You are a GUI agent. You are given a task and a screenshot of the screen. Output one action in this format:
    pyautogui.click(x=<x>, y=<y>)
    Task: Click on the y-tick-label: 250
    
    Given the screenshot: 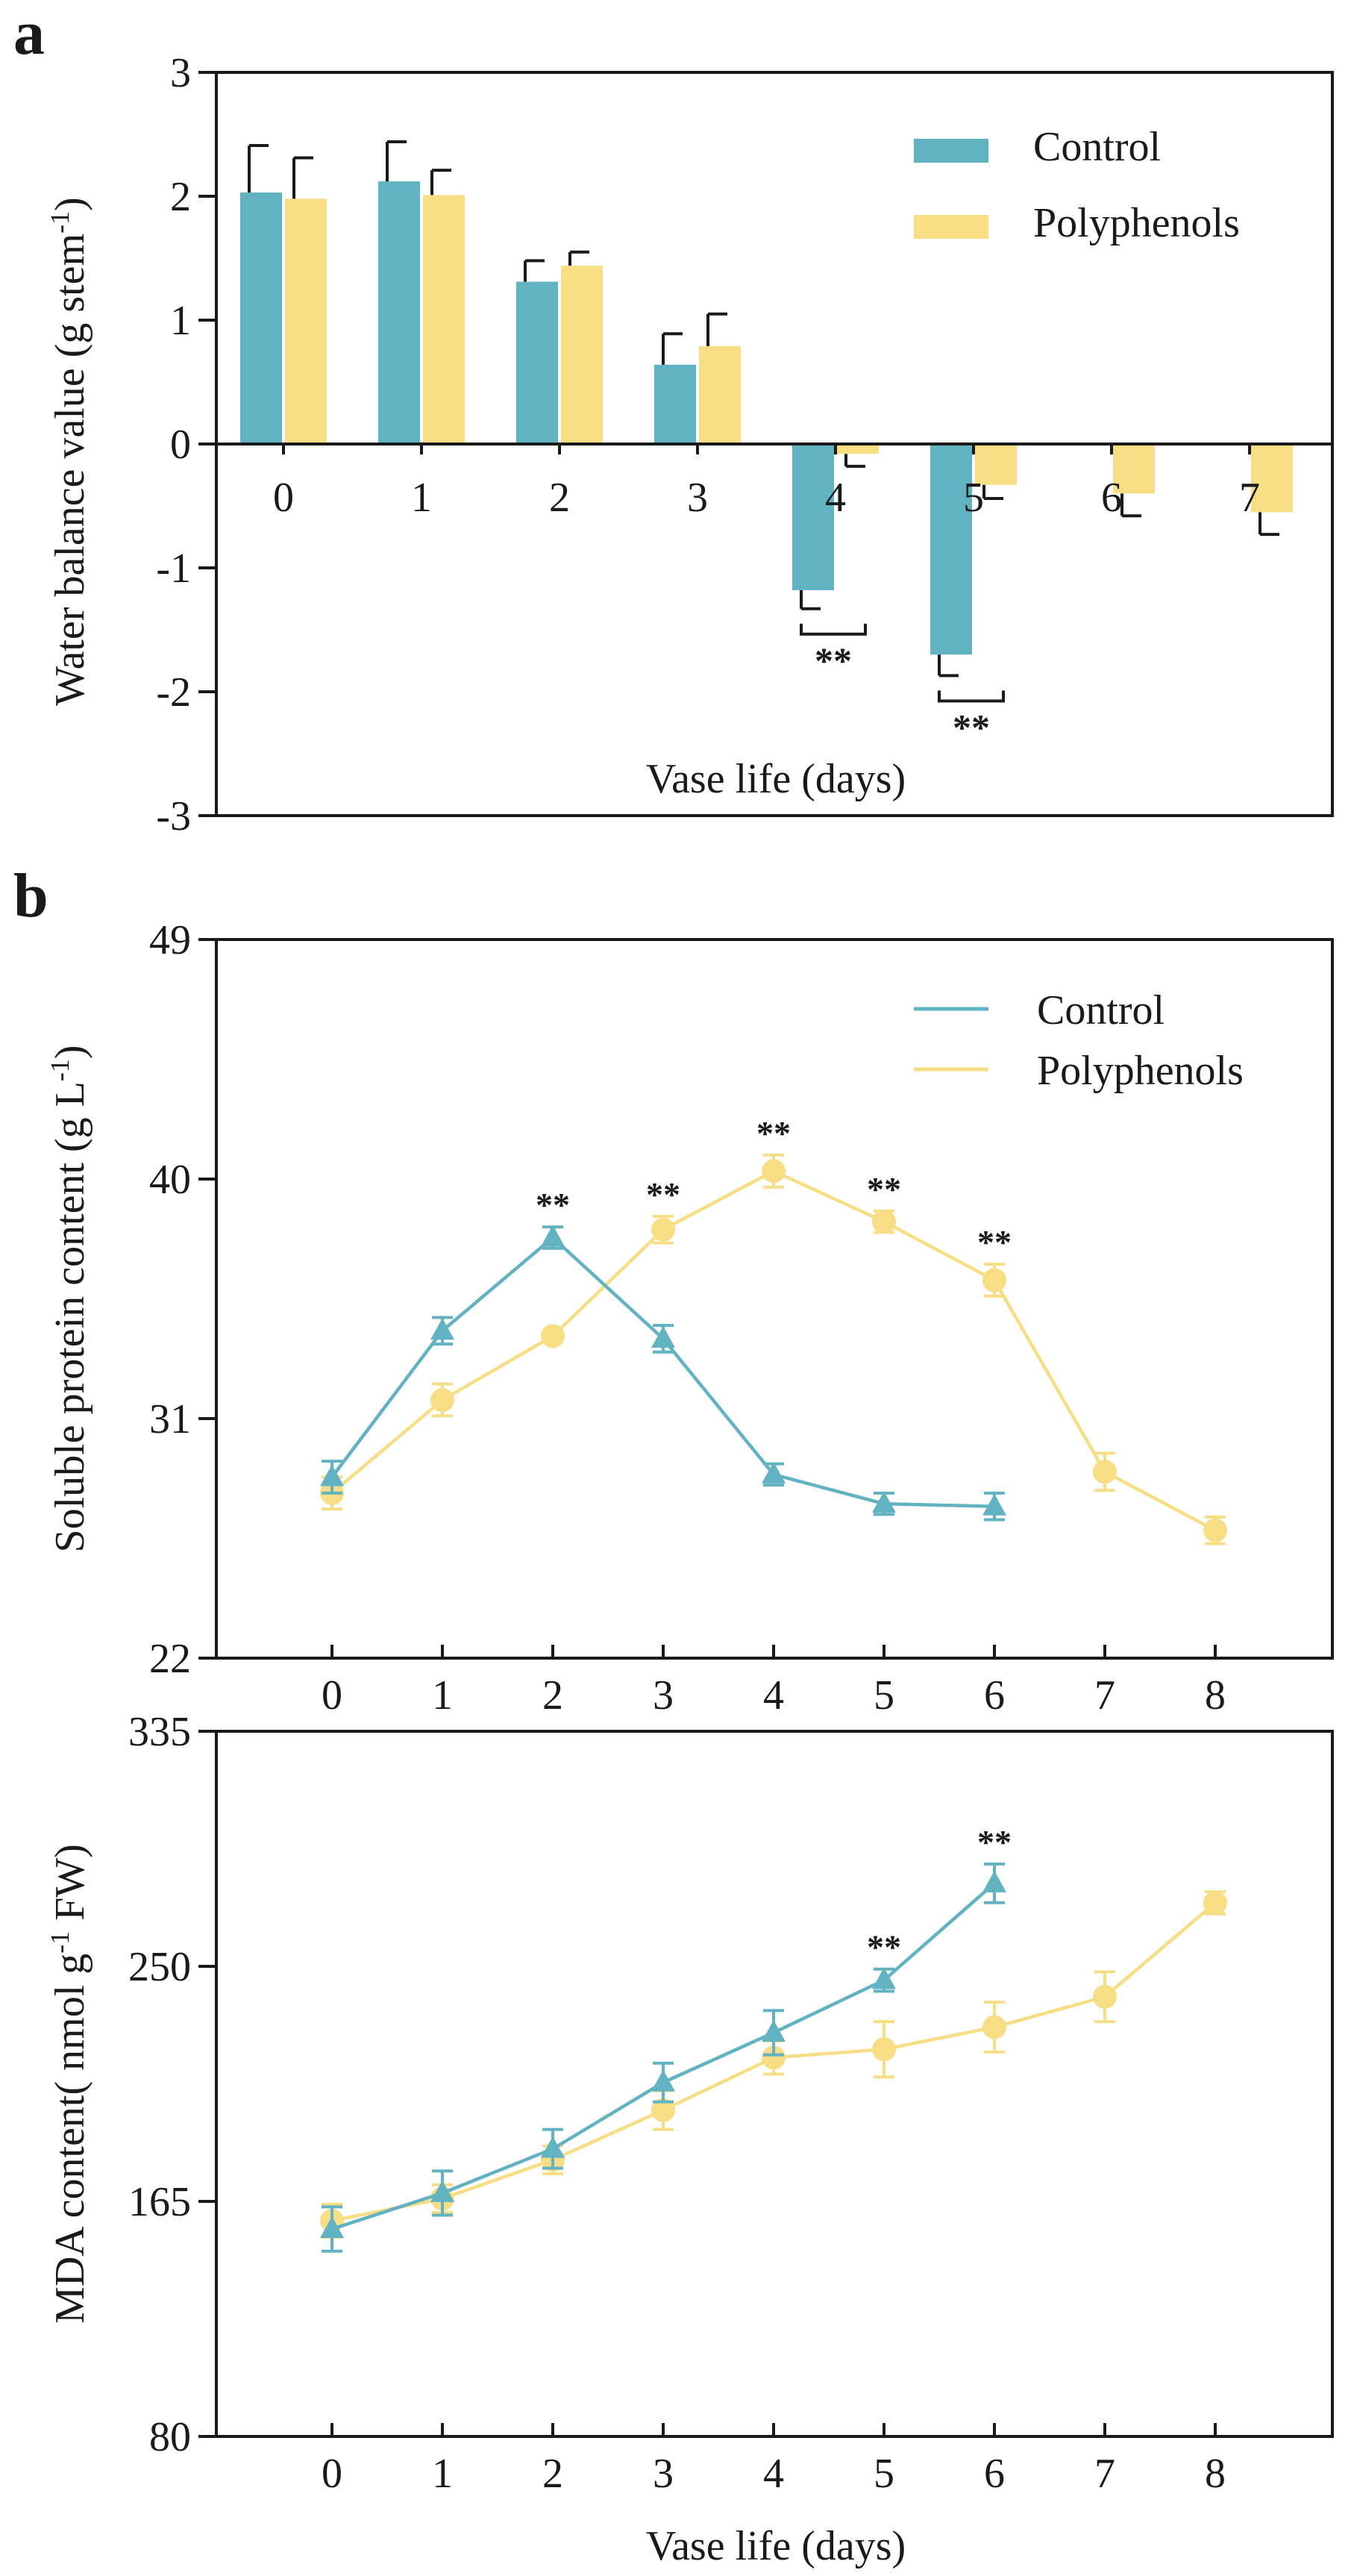 What is the action you would take?
    pyautogui.click(x=159, y=1967)
    